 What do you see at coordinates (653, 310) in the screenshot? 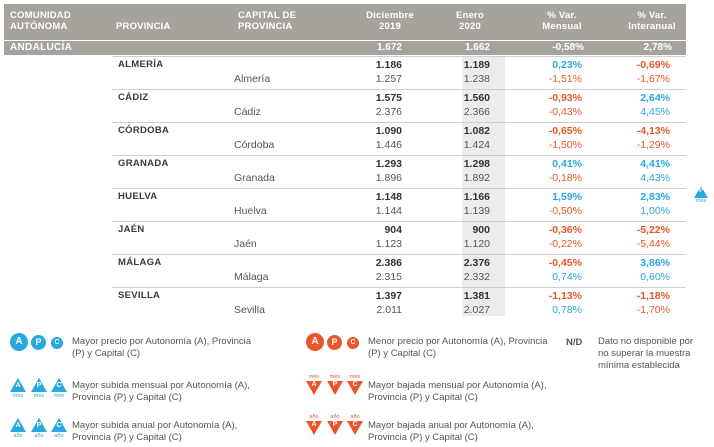
I see `cap-inter: -1,70%` at bounding box center [653, 310].